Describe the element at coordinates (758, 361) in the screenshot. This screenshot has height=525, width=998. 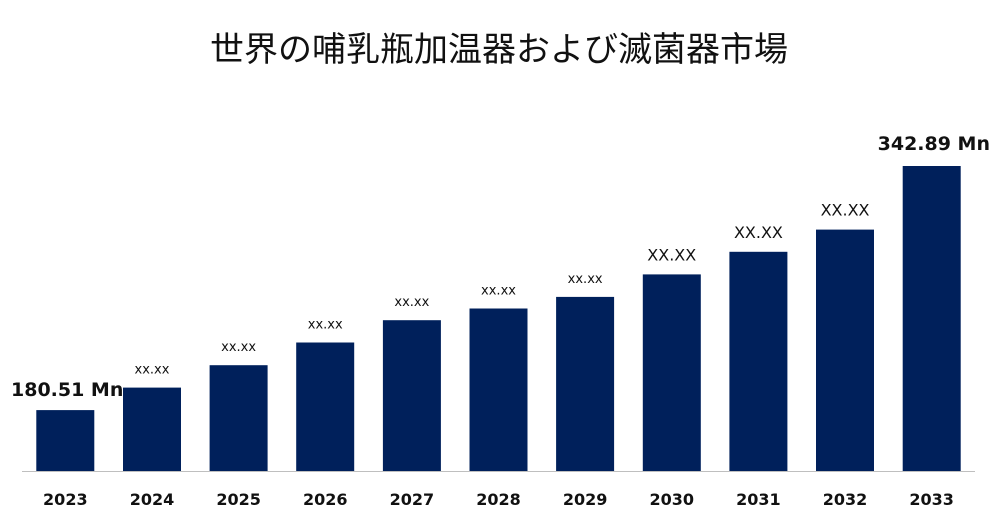
I see `bar-2031` at that location.